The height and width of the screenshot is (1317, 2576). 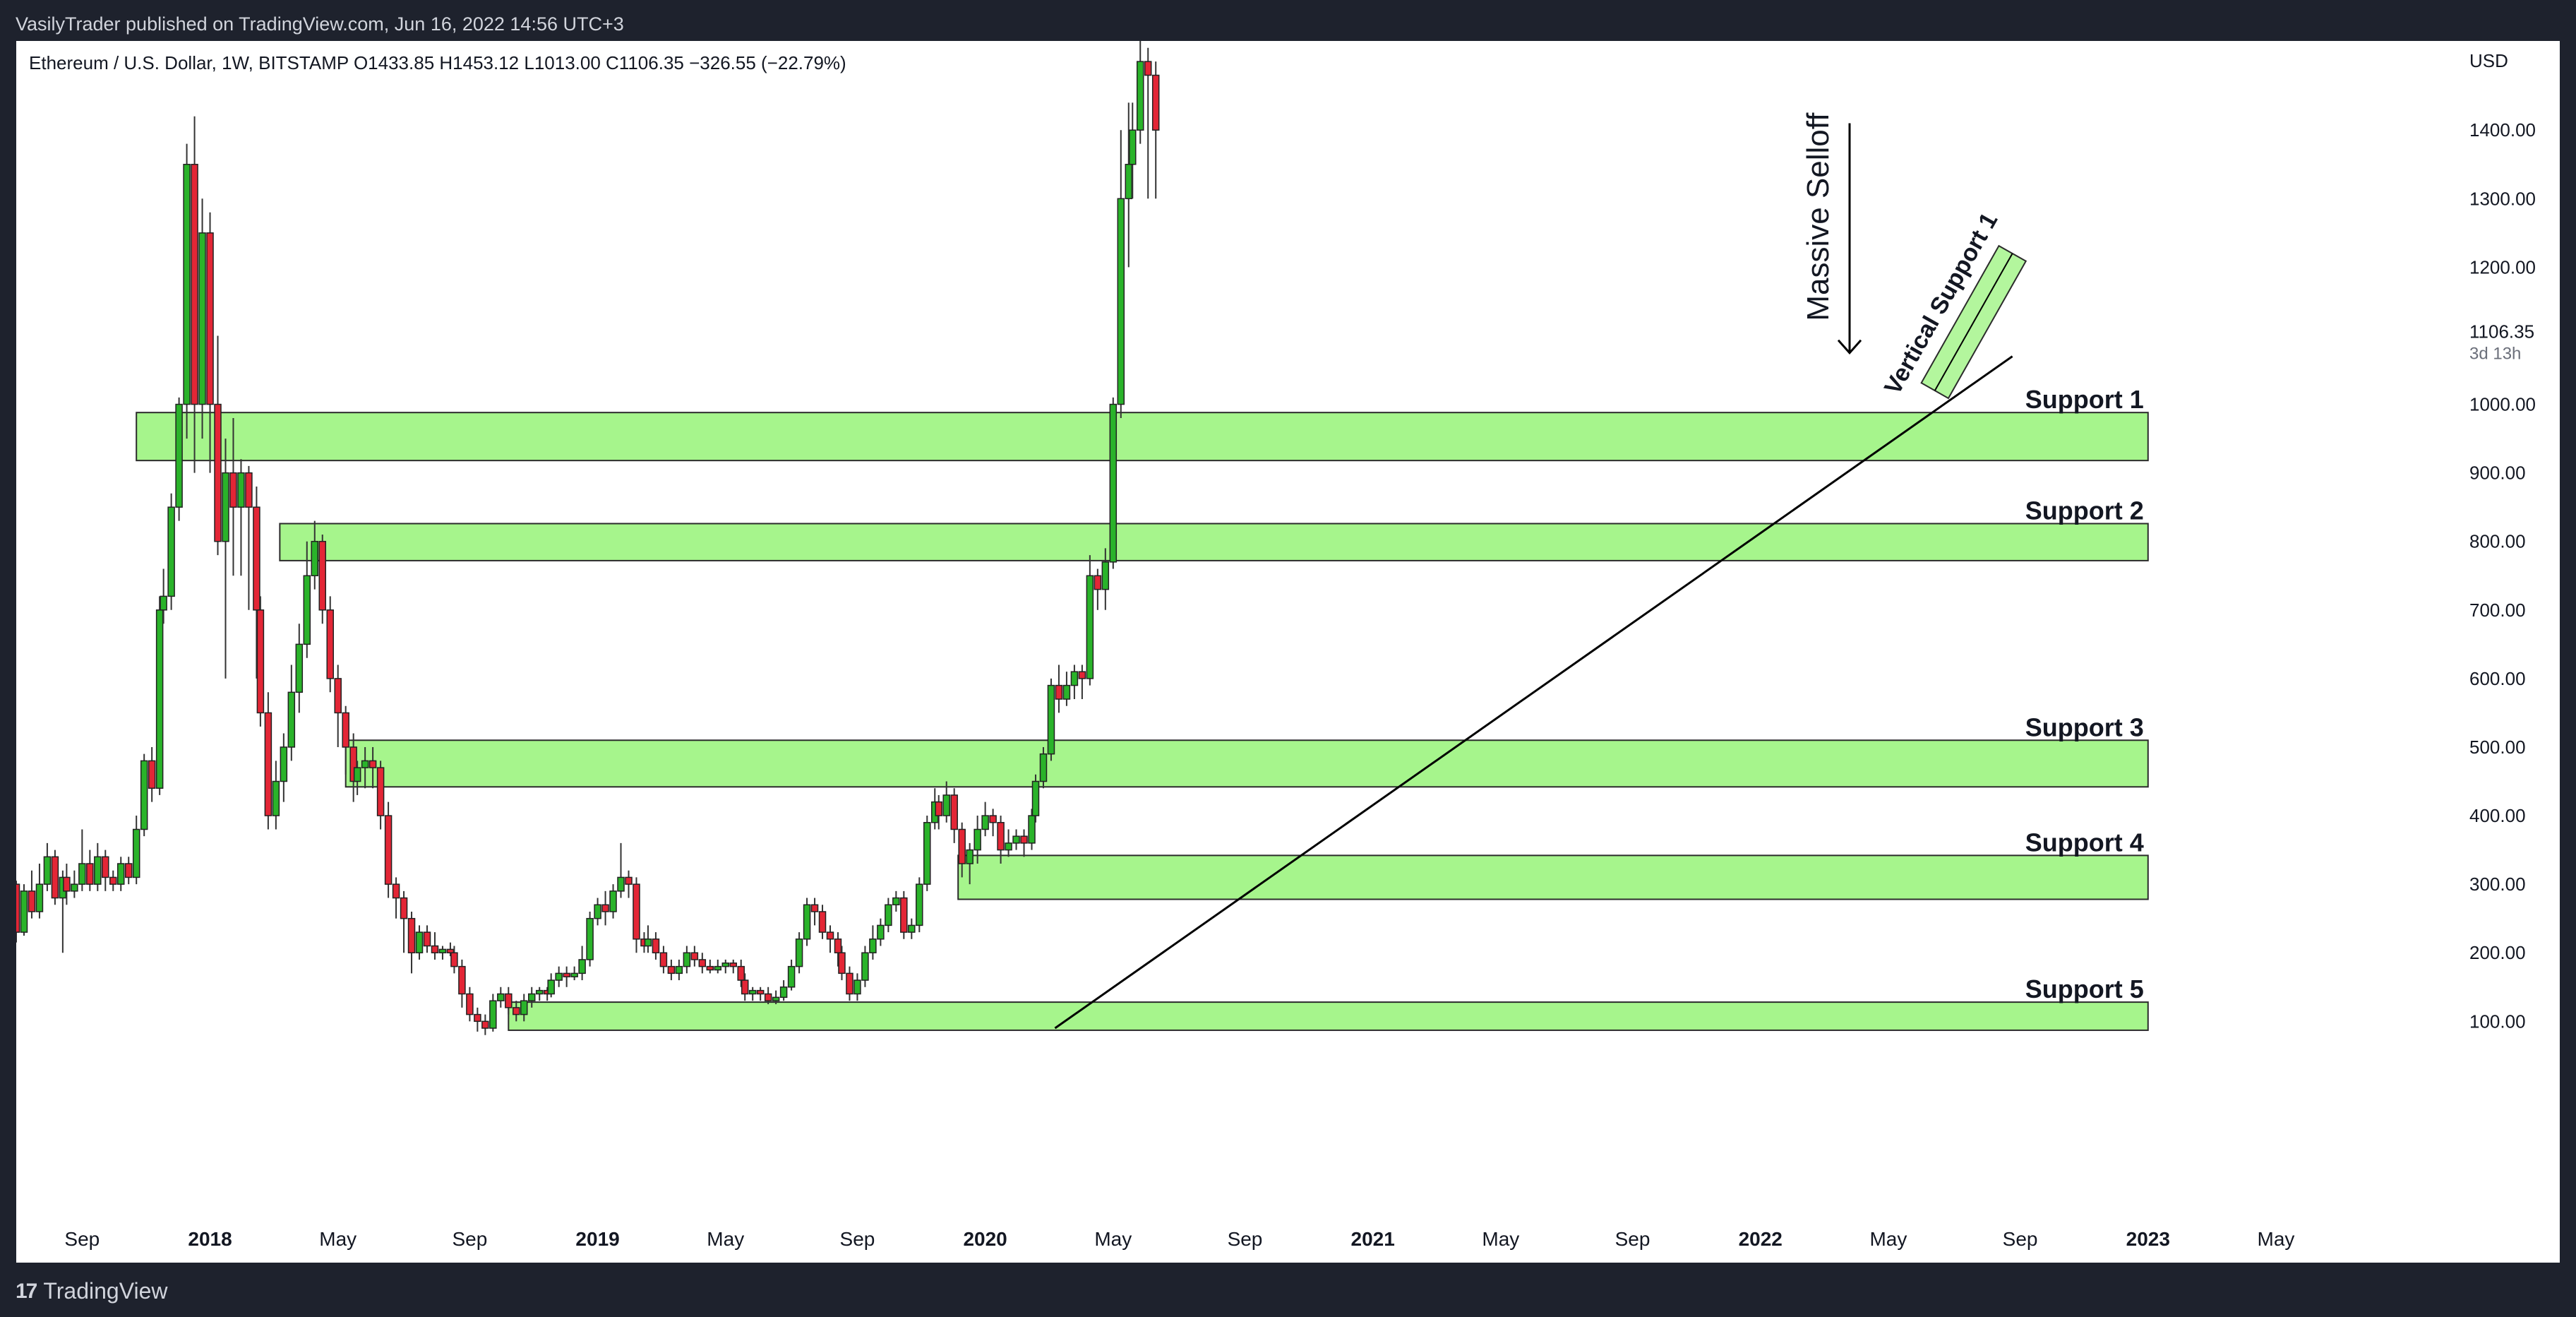 What do you see at coordinates (1849, 346) in the screenshot?
I see `selloff-arrowhead` at bounding box center [1849, 346].